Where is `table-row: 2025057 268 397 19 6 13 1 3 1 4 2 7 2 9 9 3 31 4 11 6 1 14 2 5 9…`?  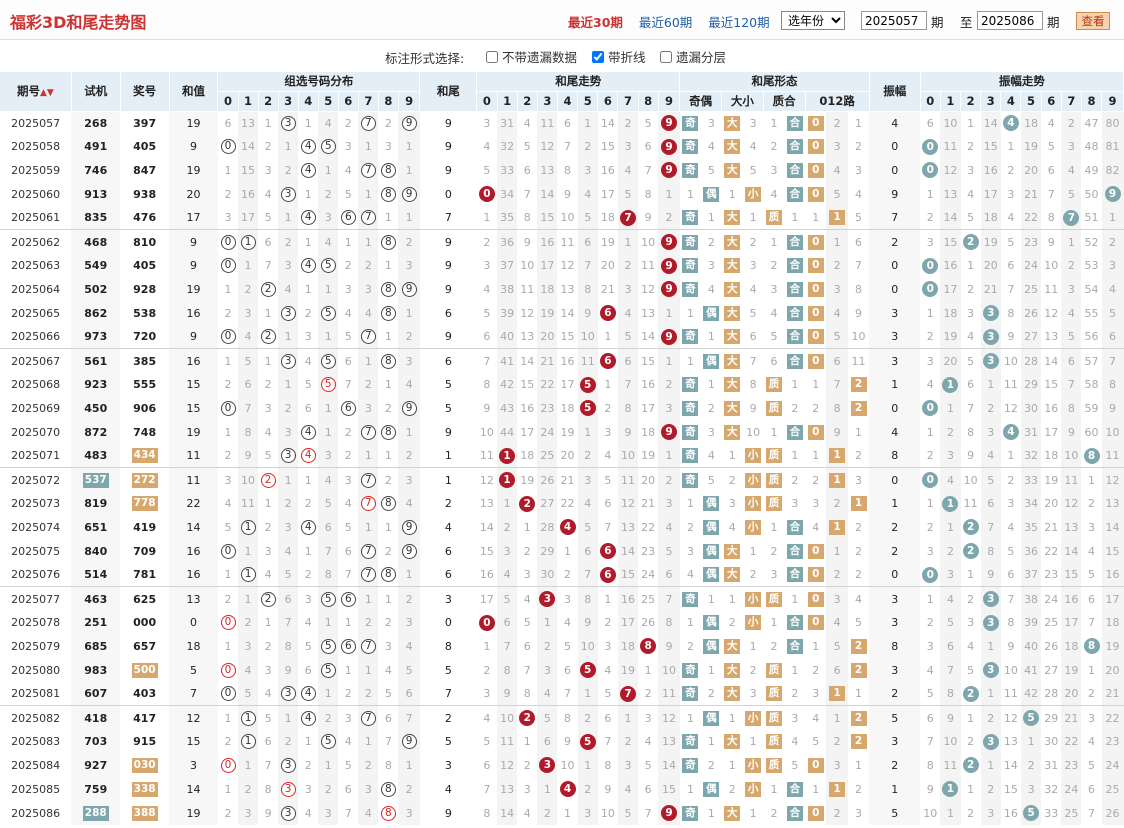
table-row: 2025057 268 397 19 6 13 1 3 1 4 2 7 2 9 9 3 31 4 11 6 1 14 2 5 9… is located at coordinates (562, 123).